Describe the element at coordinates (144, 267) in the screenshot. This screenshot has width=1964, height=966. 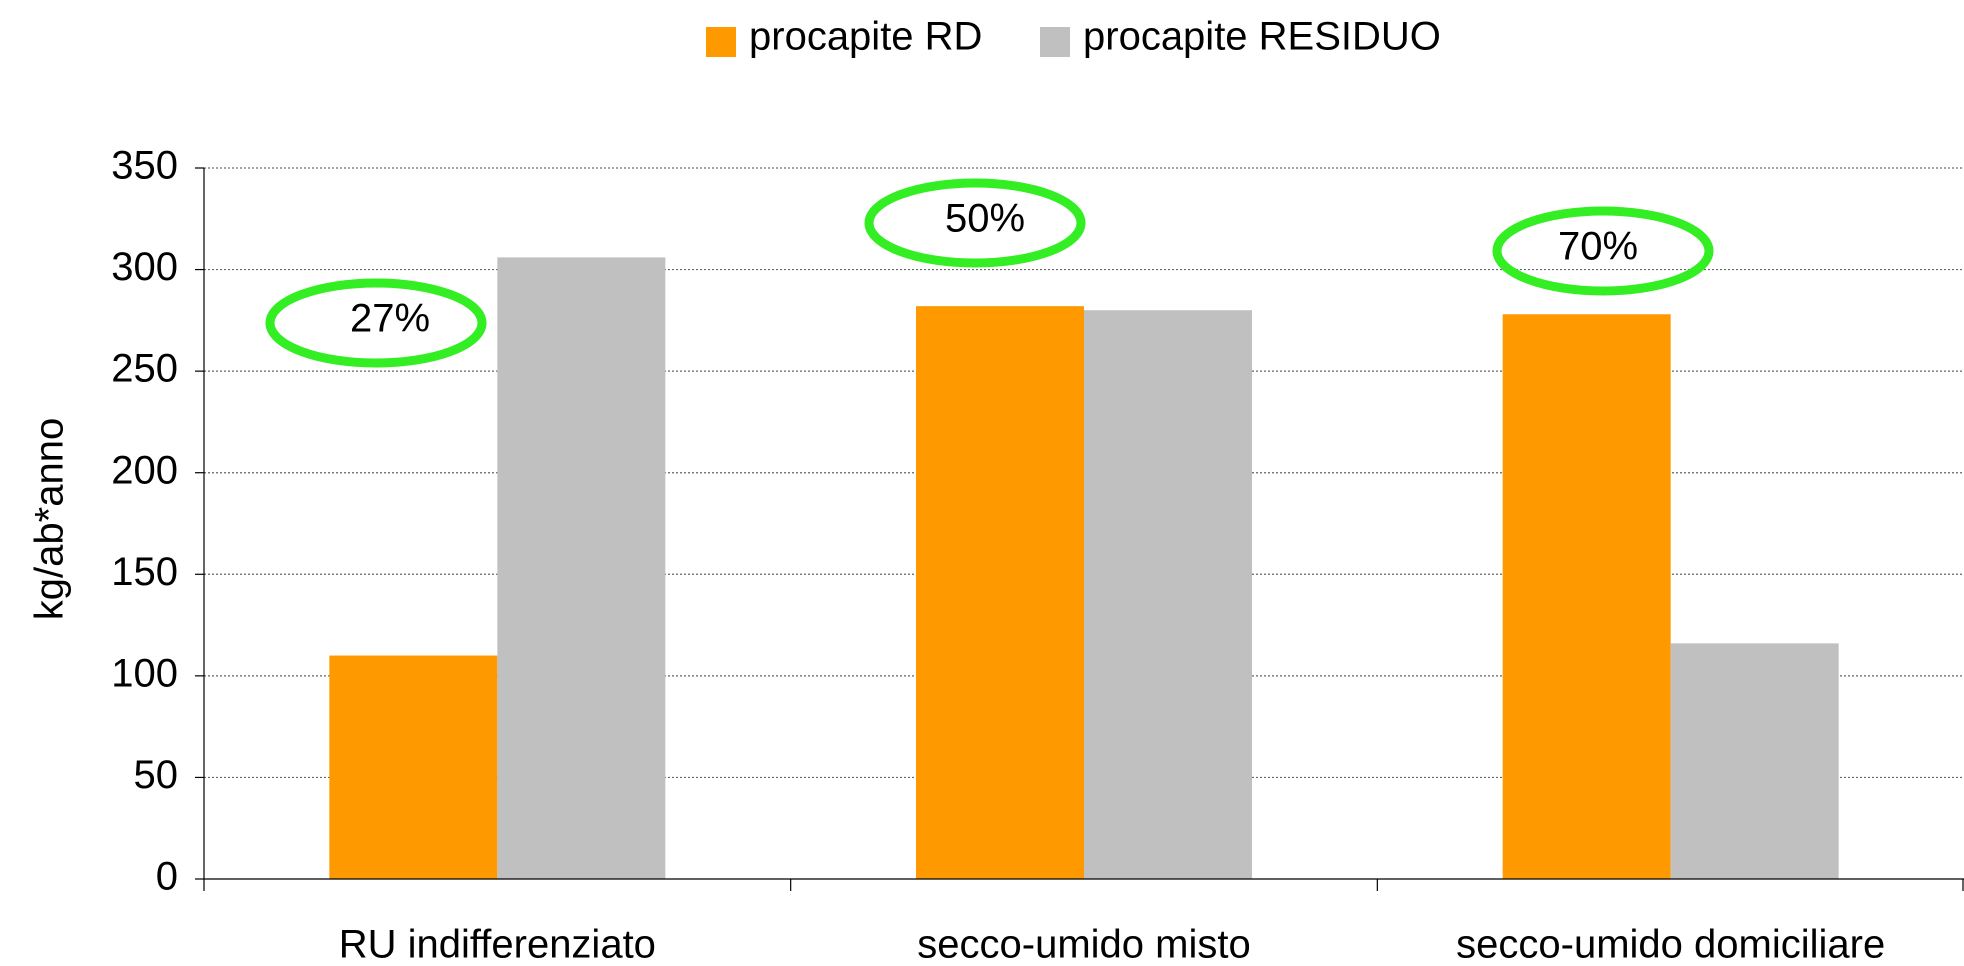
I see `y-tick-label: 300` at that location.